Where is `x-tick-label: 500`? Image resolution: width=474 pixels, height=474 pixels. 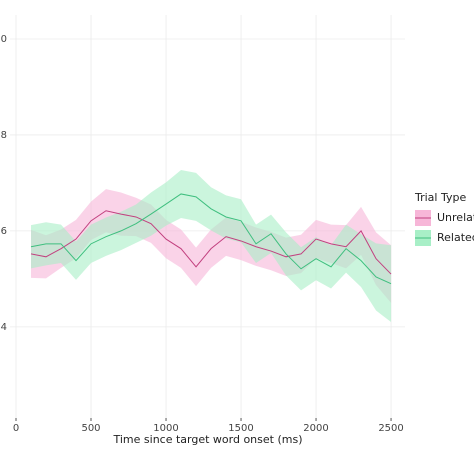 x-tick-label: 500 is located at coordinates (90, 428).